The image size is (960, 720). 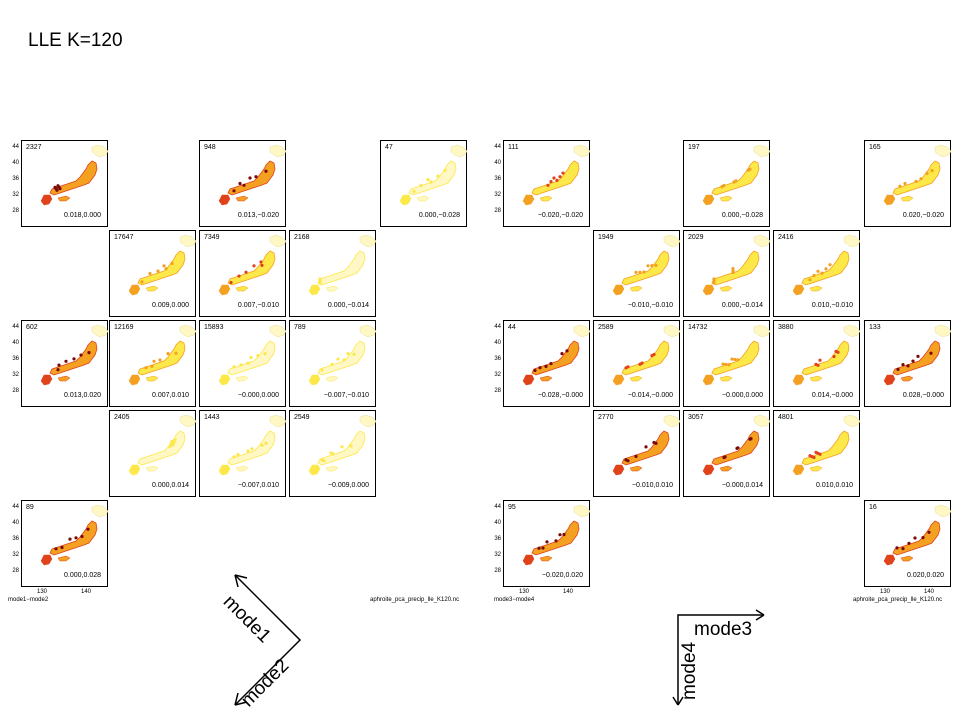 I want to click on panel-count: 197, so click(x=694, y=147).